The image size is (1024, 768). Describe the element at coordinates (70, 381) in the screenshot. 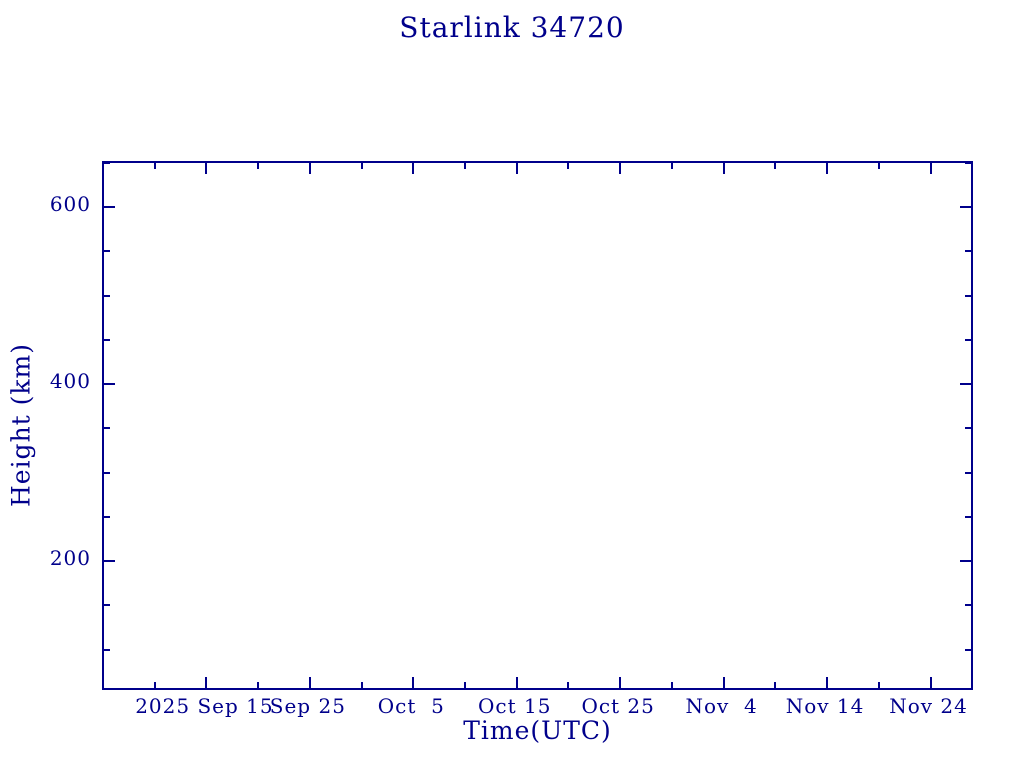

I see `y-tick-label: 400` at that location.